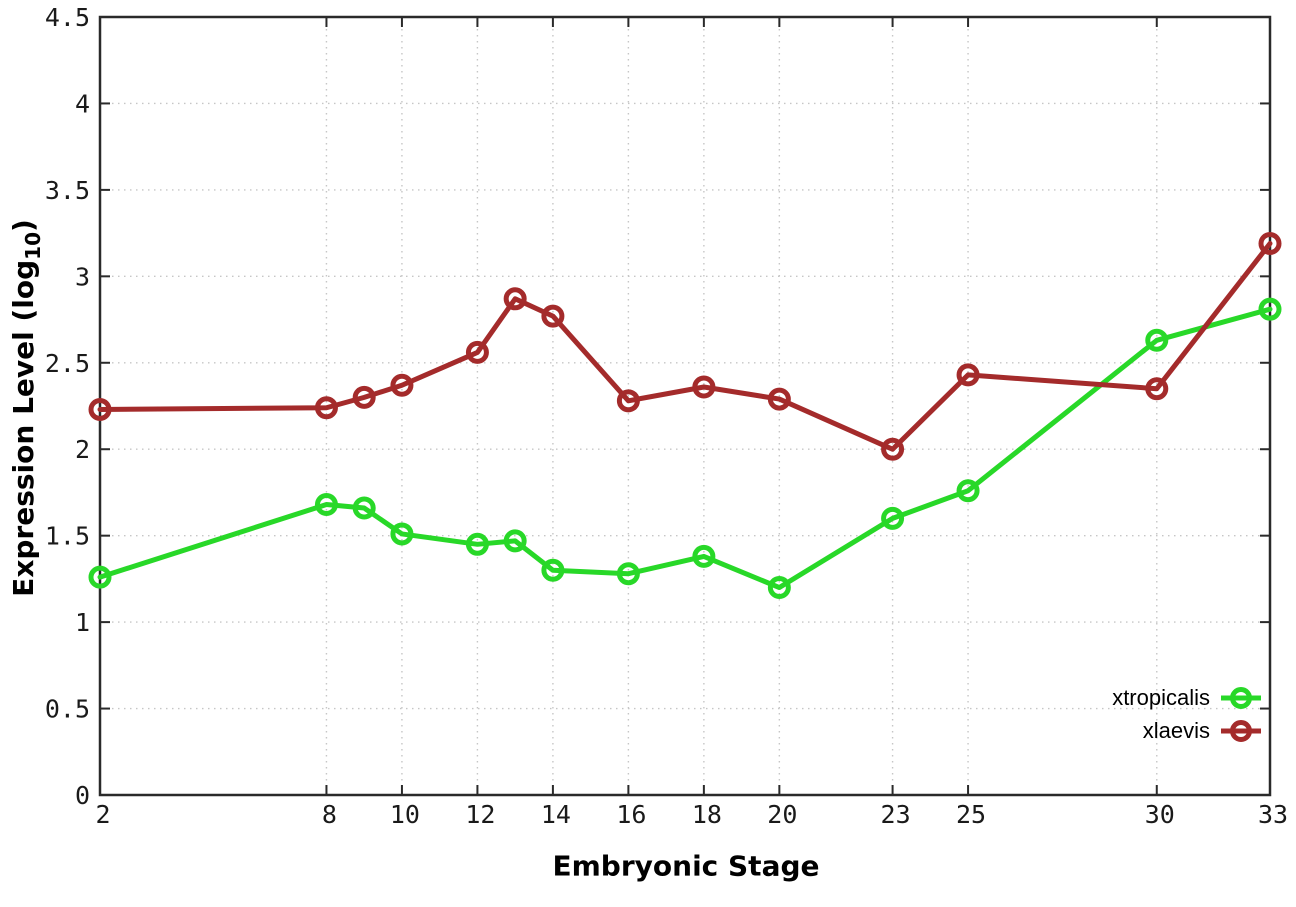  I want to click on y-tick-label: 3.5, so click(67, 190).